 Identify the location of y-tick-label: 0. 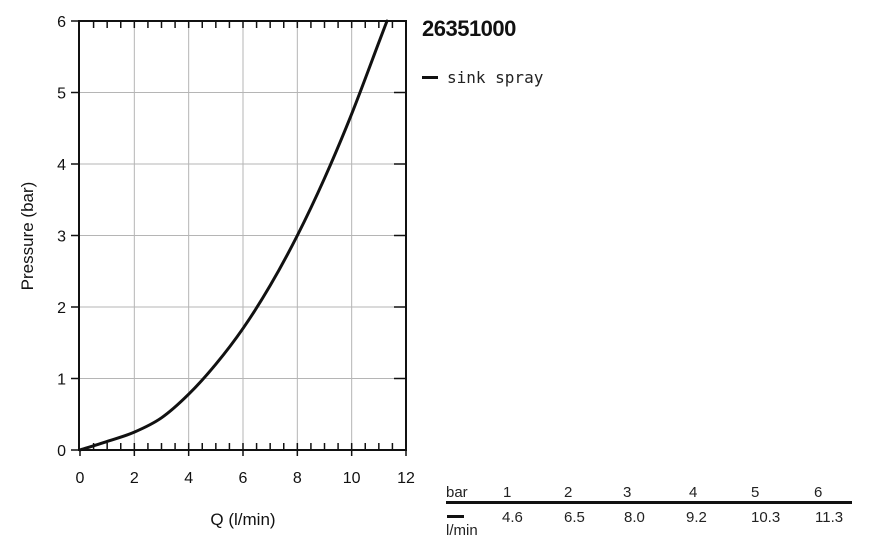
(61, 451).